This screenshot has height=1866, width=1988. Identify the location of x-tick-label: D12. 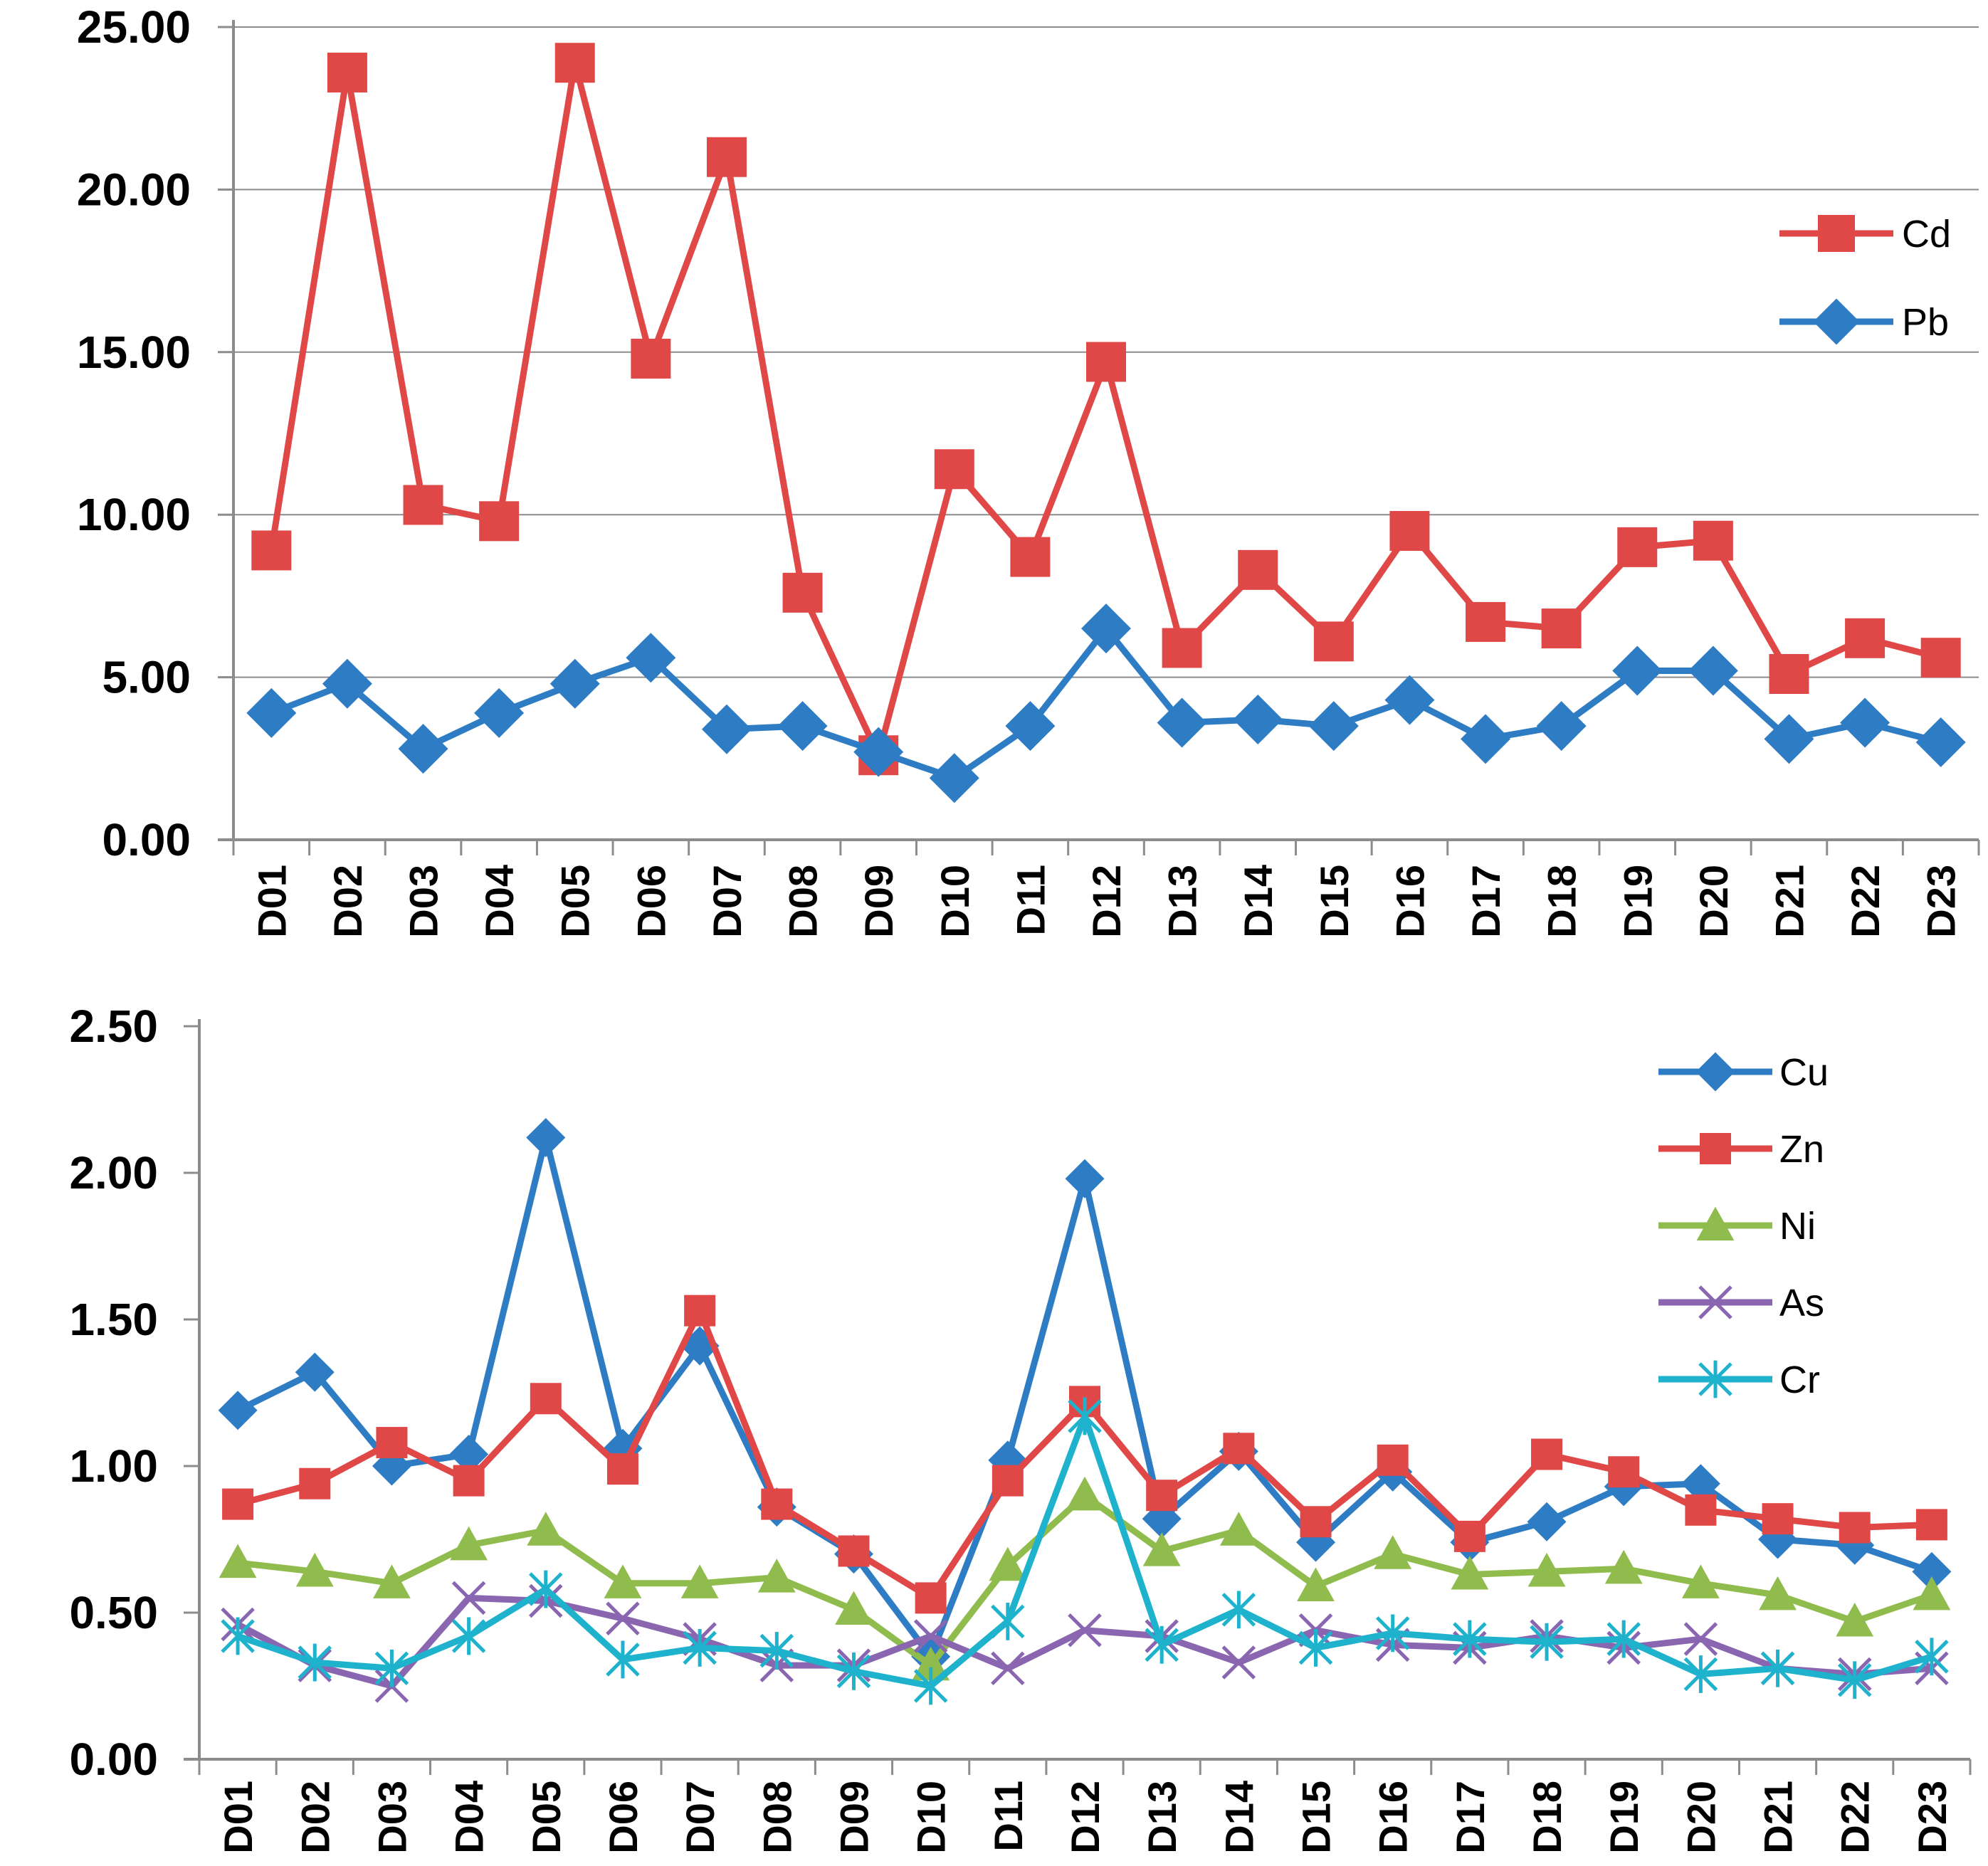
(1106, 901).